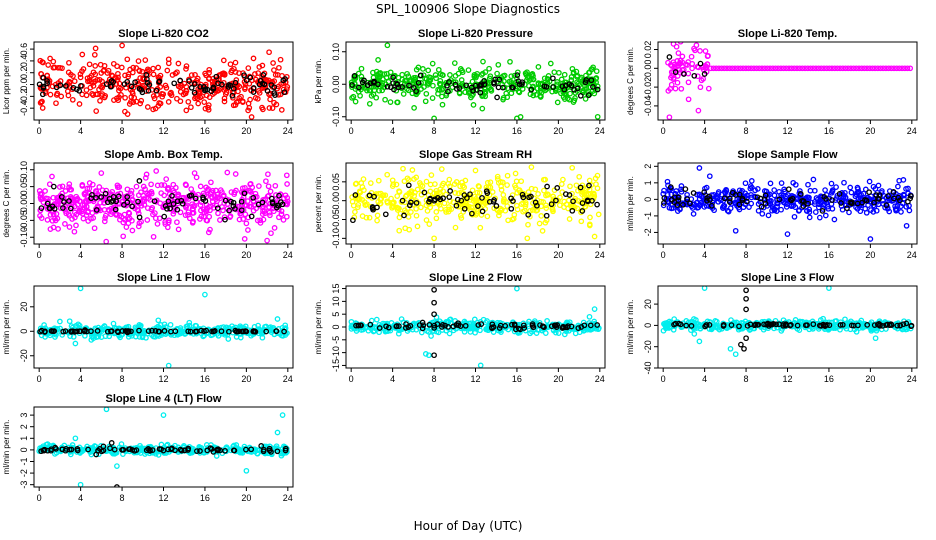  I want to click on x-tick-label: 0, so click(39, 498).